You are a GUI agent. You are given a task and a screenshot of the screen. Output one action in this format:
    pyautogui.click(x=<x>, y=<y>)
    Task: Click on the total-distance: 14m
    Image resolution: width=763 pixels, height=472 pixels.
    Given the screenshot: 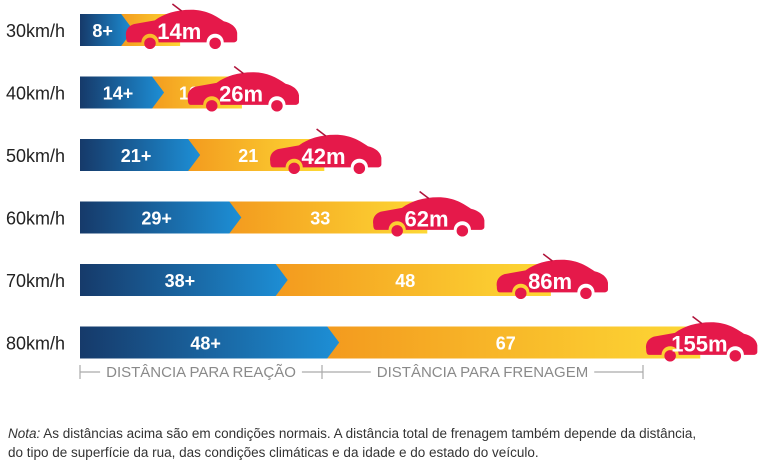 What is the action you would take?
    pyautogui.click(x=179, y=31)
    